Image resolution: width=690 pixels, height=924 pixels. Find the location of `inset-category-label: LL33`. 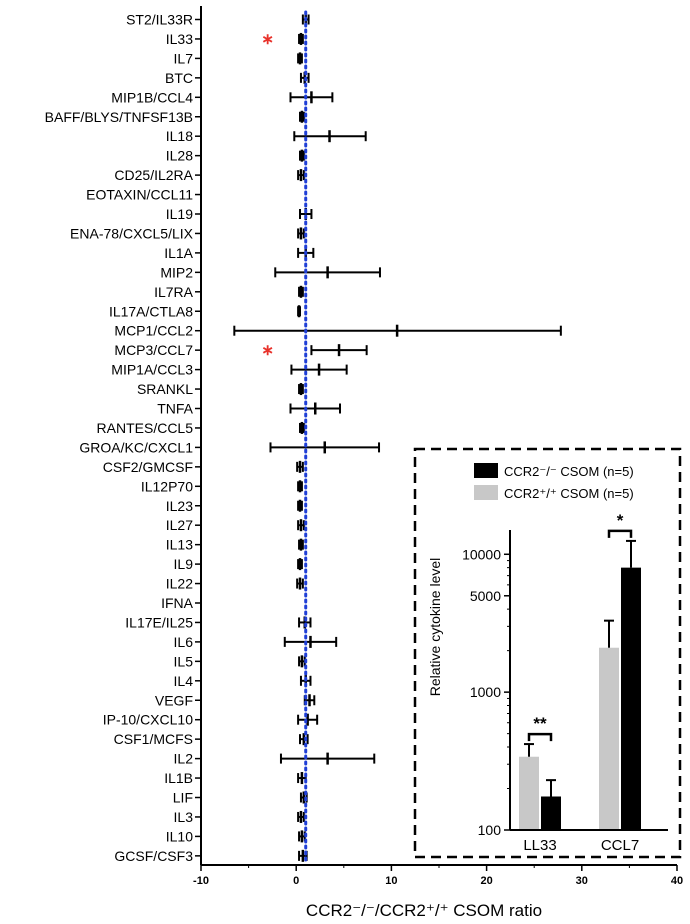

inset-category-label: LL33 is located at coordinates (539, 845).